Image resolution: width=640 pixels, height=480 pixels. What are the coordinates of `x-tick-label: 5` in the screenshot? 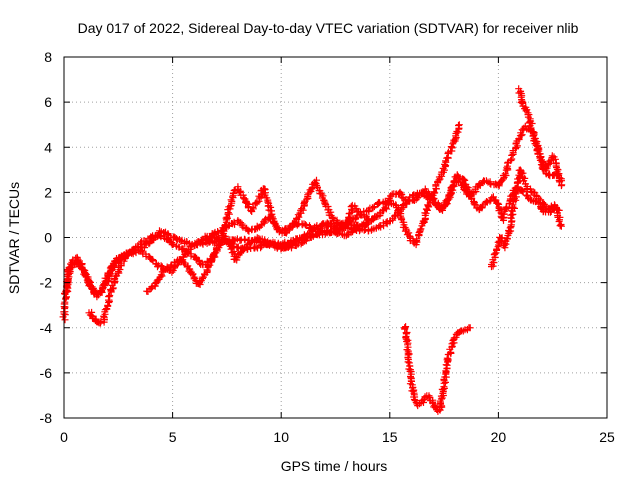 It's located at (173, 437).